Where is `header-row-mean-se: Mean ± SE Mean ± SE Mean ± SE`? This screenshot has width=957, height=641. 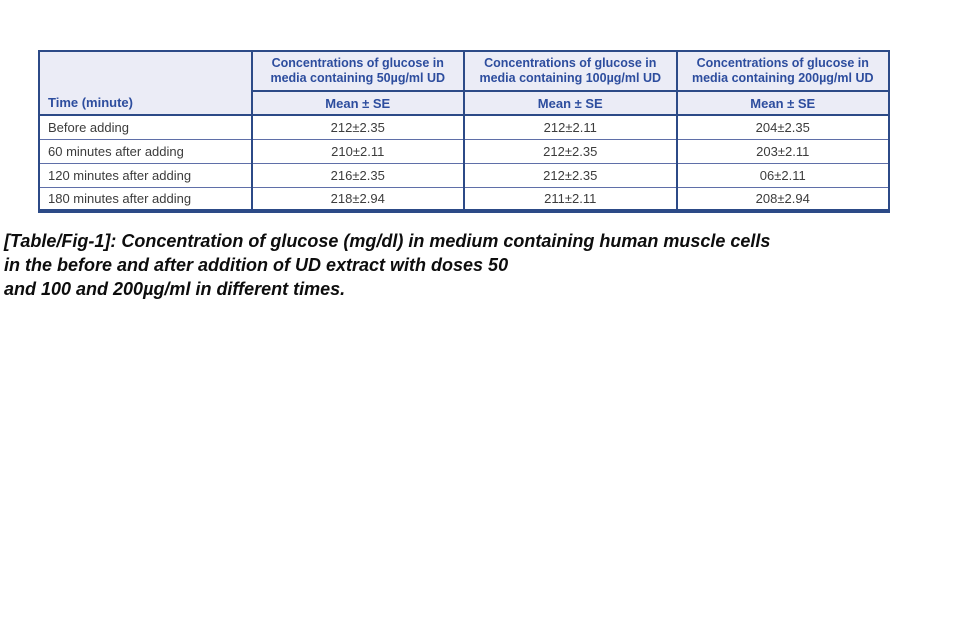
header-row-mean-se: Mean ± SE Mean ± SE Mean ± SE is located at coordinates (464, 103).